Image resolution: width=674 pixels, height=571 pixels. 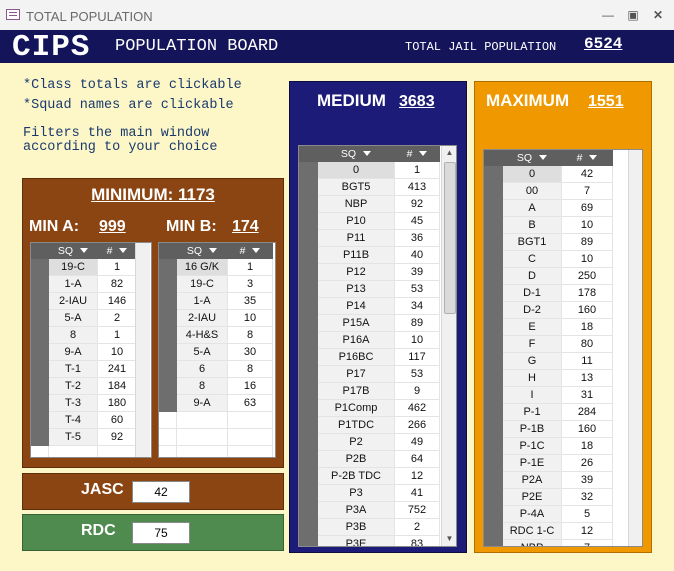 What do you see at coordinates (606, 101) in the screenshot?
I see `maximum-total: 1551` at bounding box center [606, 101].